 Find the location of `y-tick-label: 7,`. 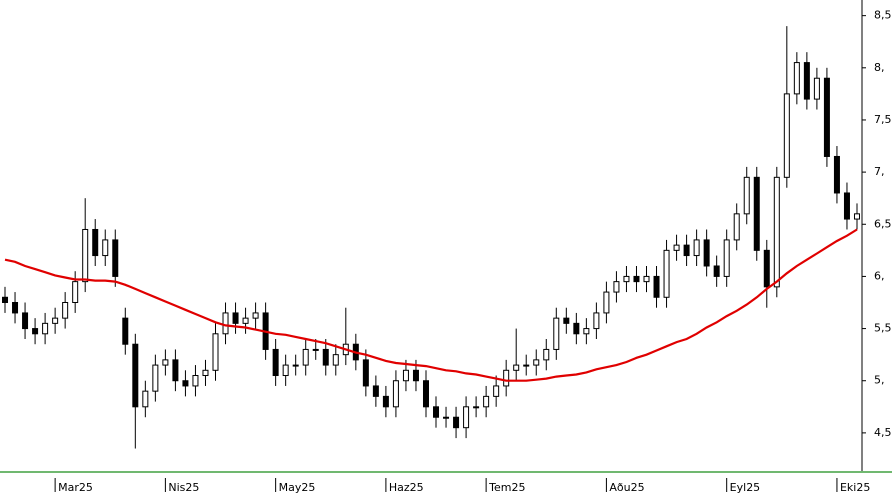

y-tick-label: 7, is located at coordinates (879, 171).